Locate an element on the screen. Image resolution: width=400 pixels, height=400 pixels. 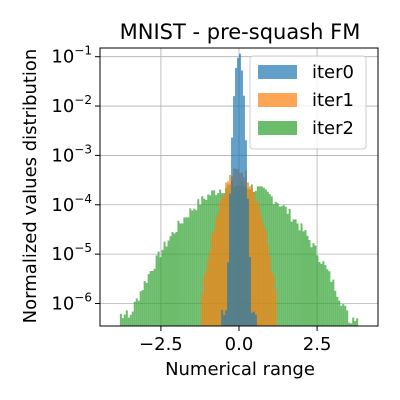
y-tick-label: 10⁻⁶ is located at coordinates (71, 302).